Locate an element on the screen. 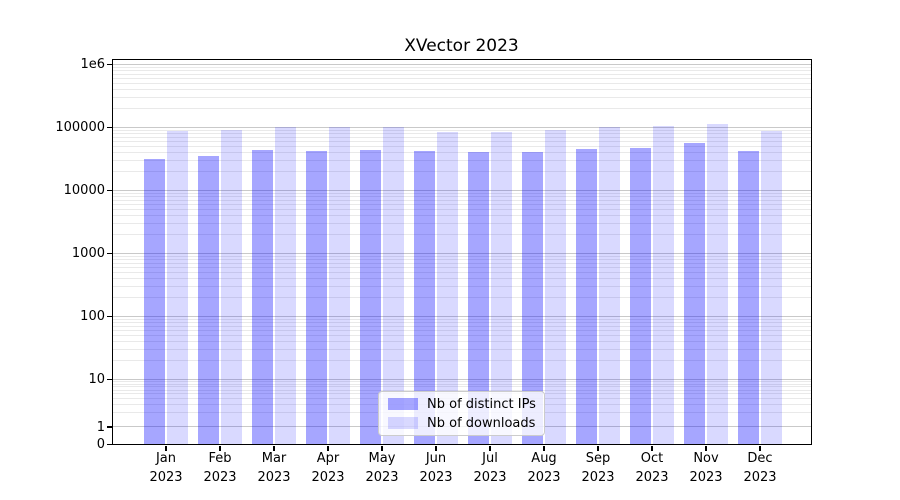 The width and height of the screenshot is (900, 500). x-tick-label-jul: Jul 2023 is located at coordinates (490, 468).